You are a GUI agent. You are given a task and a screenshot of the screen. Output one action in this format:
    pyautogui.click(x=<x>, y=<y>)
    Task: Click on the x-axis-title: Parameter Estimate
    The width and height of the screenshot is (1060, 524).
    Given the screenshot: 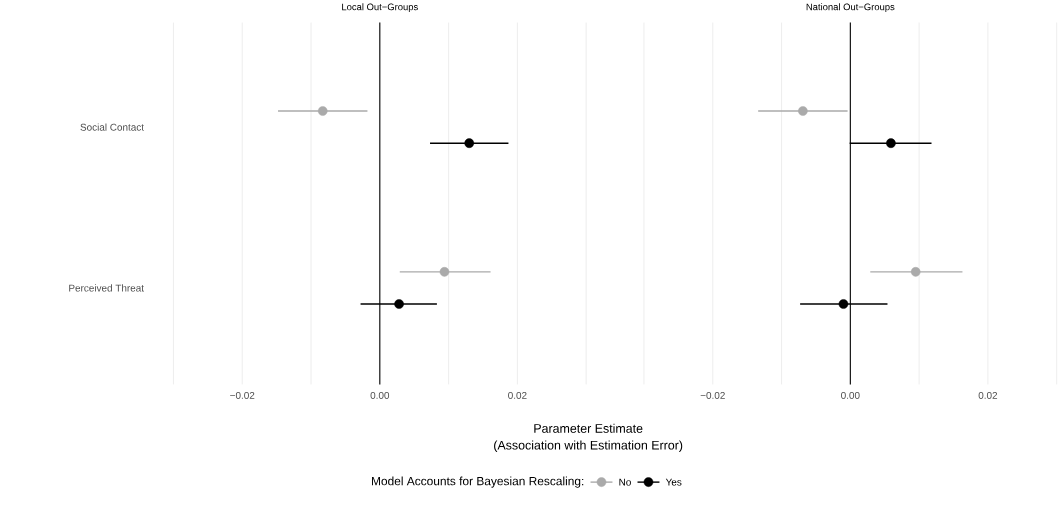 What is the action you would take?
    pyautogui.click(x=588, y=428)
    